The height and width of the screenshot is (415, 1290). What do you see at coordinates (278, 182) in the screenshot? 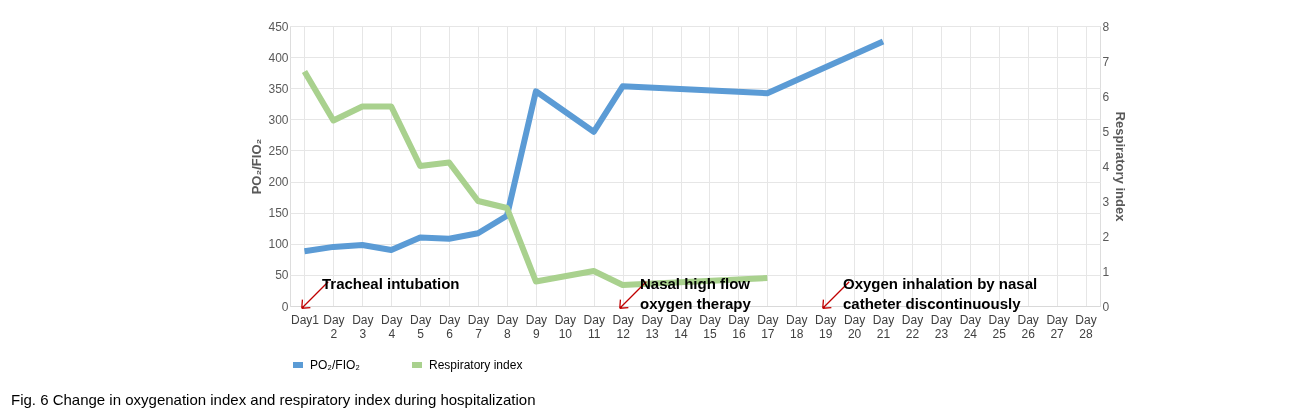
I see `y-tick-label: 200` at bounding box center [278, 182].